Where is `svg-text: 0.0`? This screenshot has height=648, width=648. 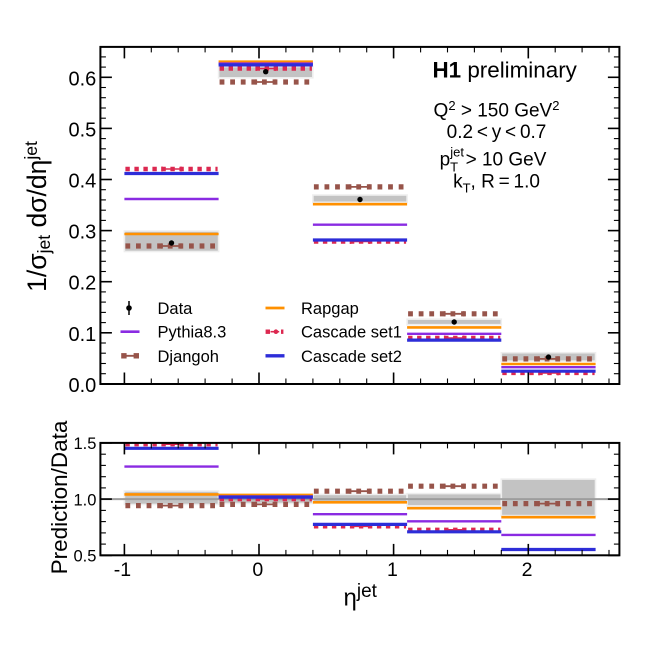 svg-text: 0.0 is located at coordinates (82, 386).